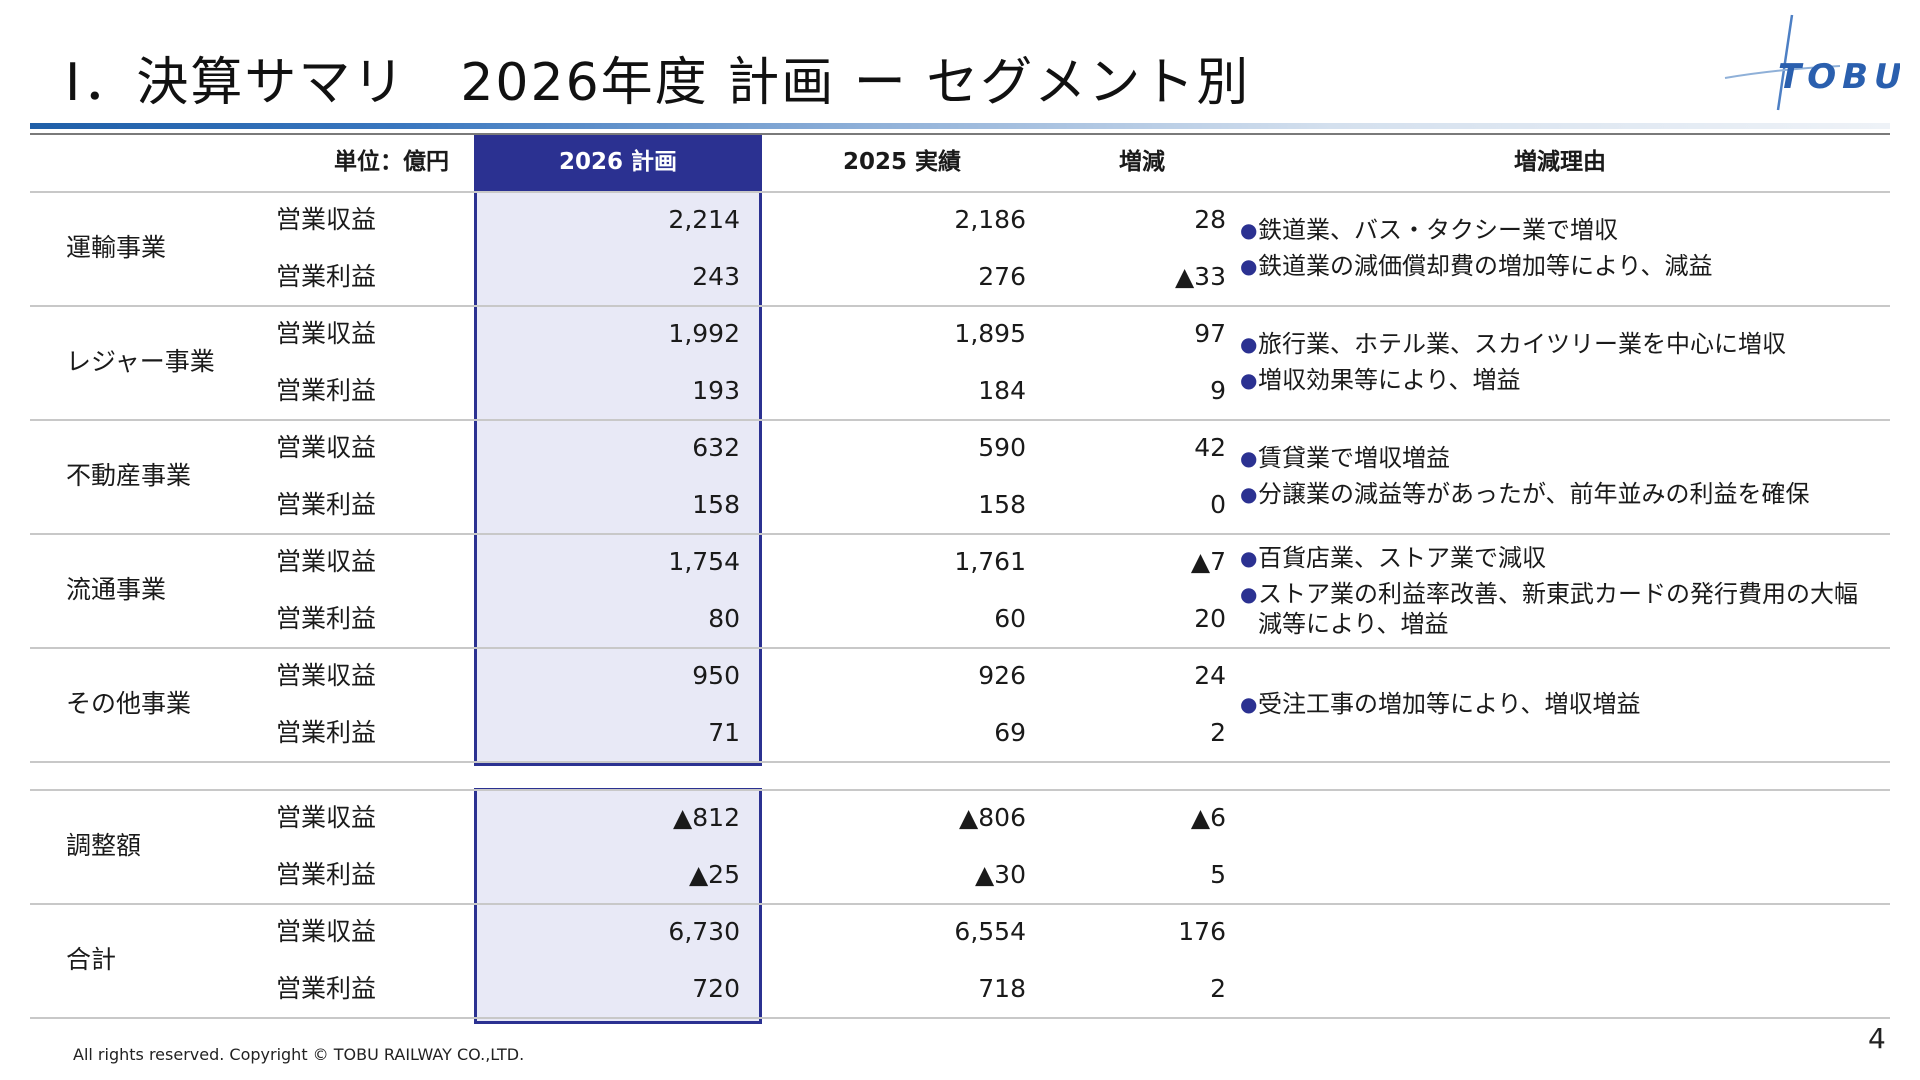 The width and height of the screenshot is (1920, 1080). What do you see at coordinates (1002, 276) in the screenshot?
I see `actual-value: 276` at bounding box center [1002, 276].